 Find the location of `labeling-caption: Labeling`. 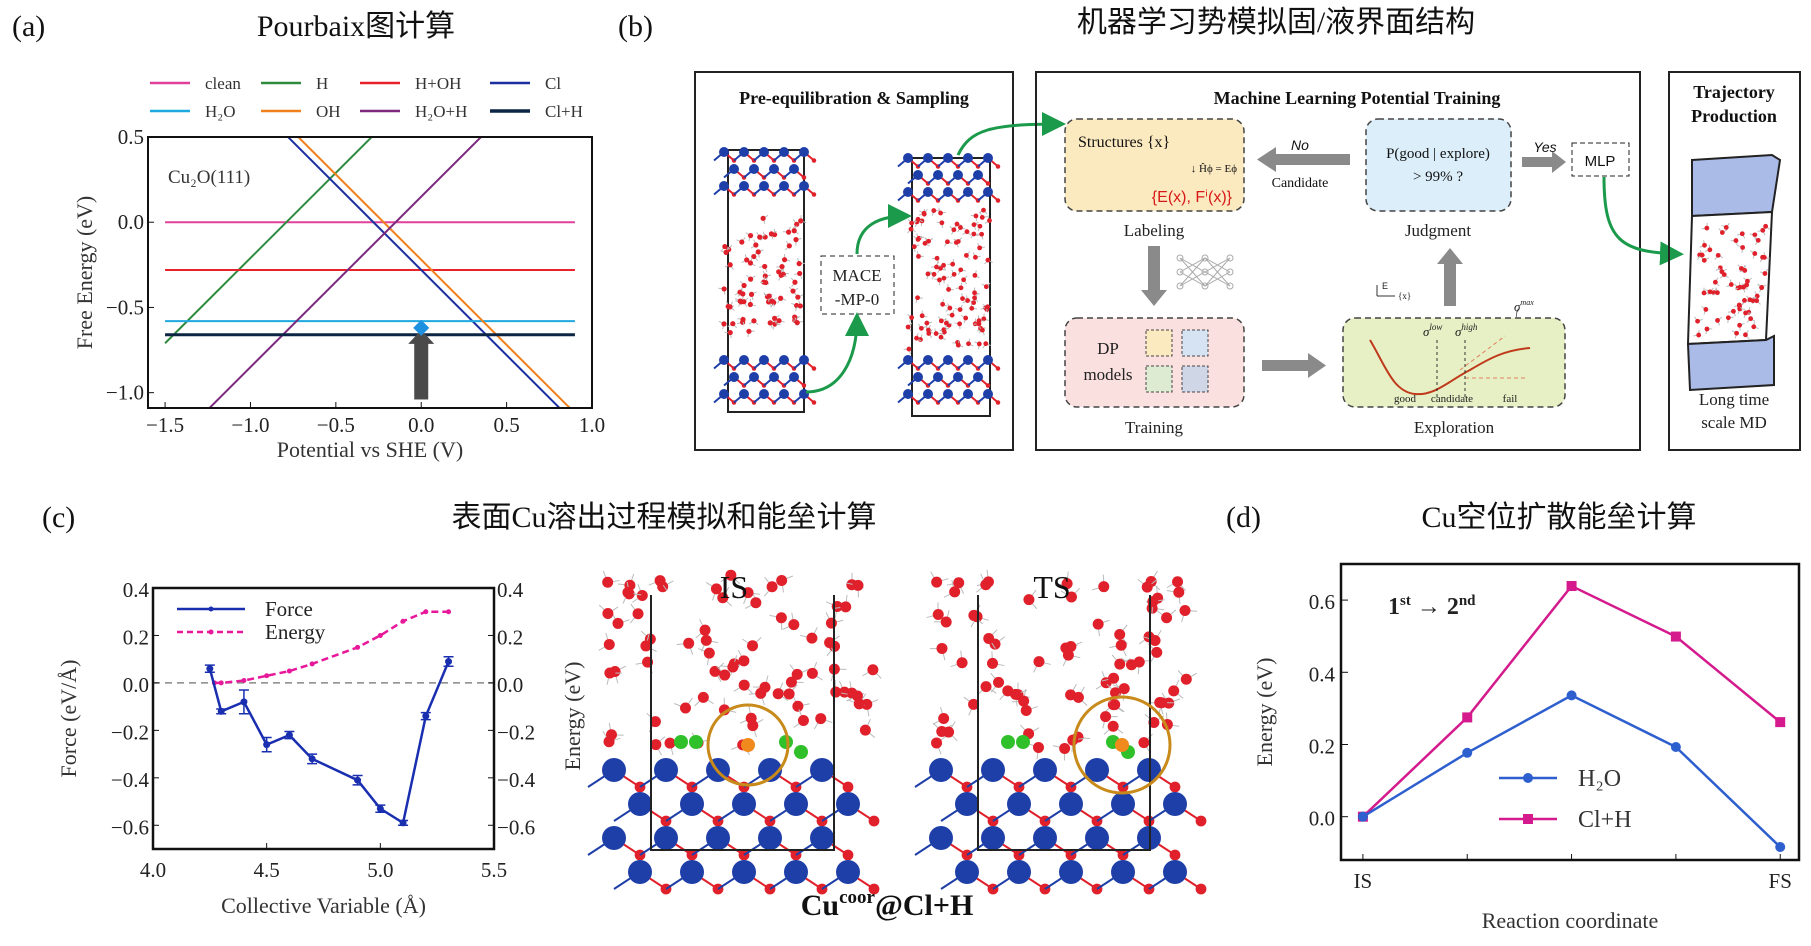

labeling-caption: Labeling is located at coordinates (1154, 230).